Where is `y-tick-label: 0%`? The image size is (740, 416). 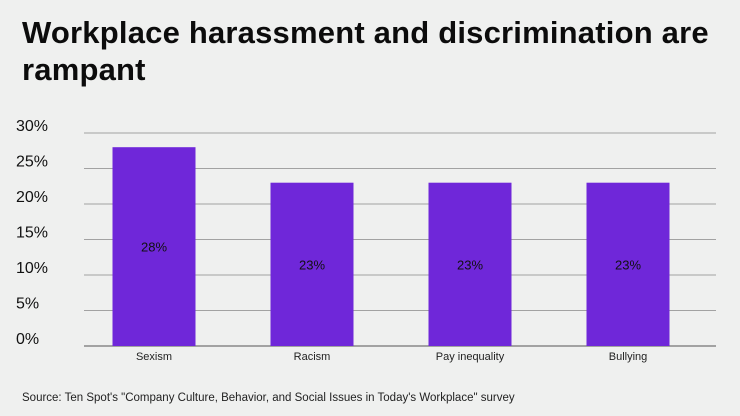
y-tick-label: 0% is located at coordinates (27, 339).